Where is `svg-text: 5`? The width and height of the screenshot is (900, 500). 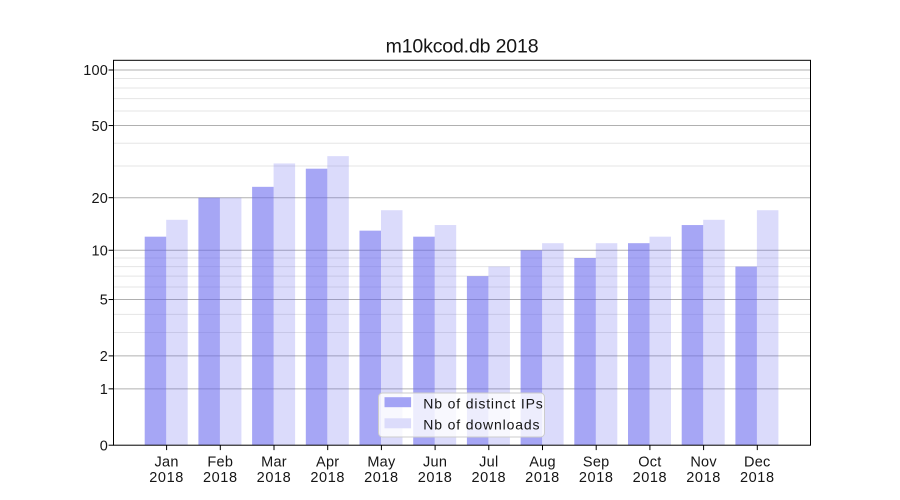 svg-text: 5 is located at coordinates (104, 301).